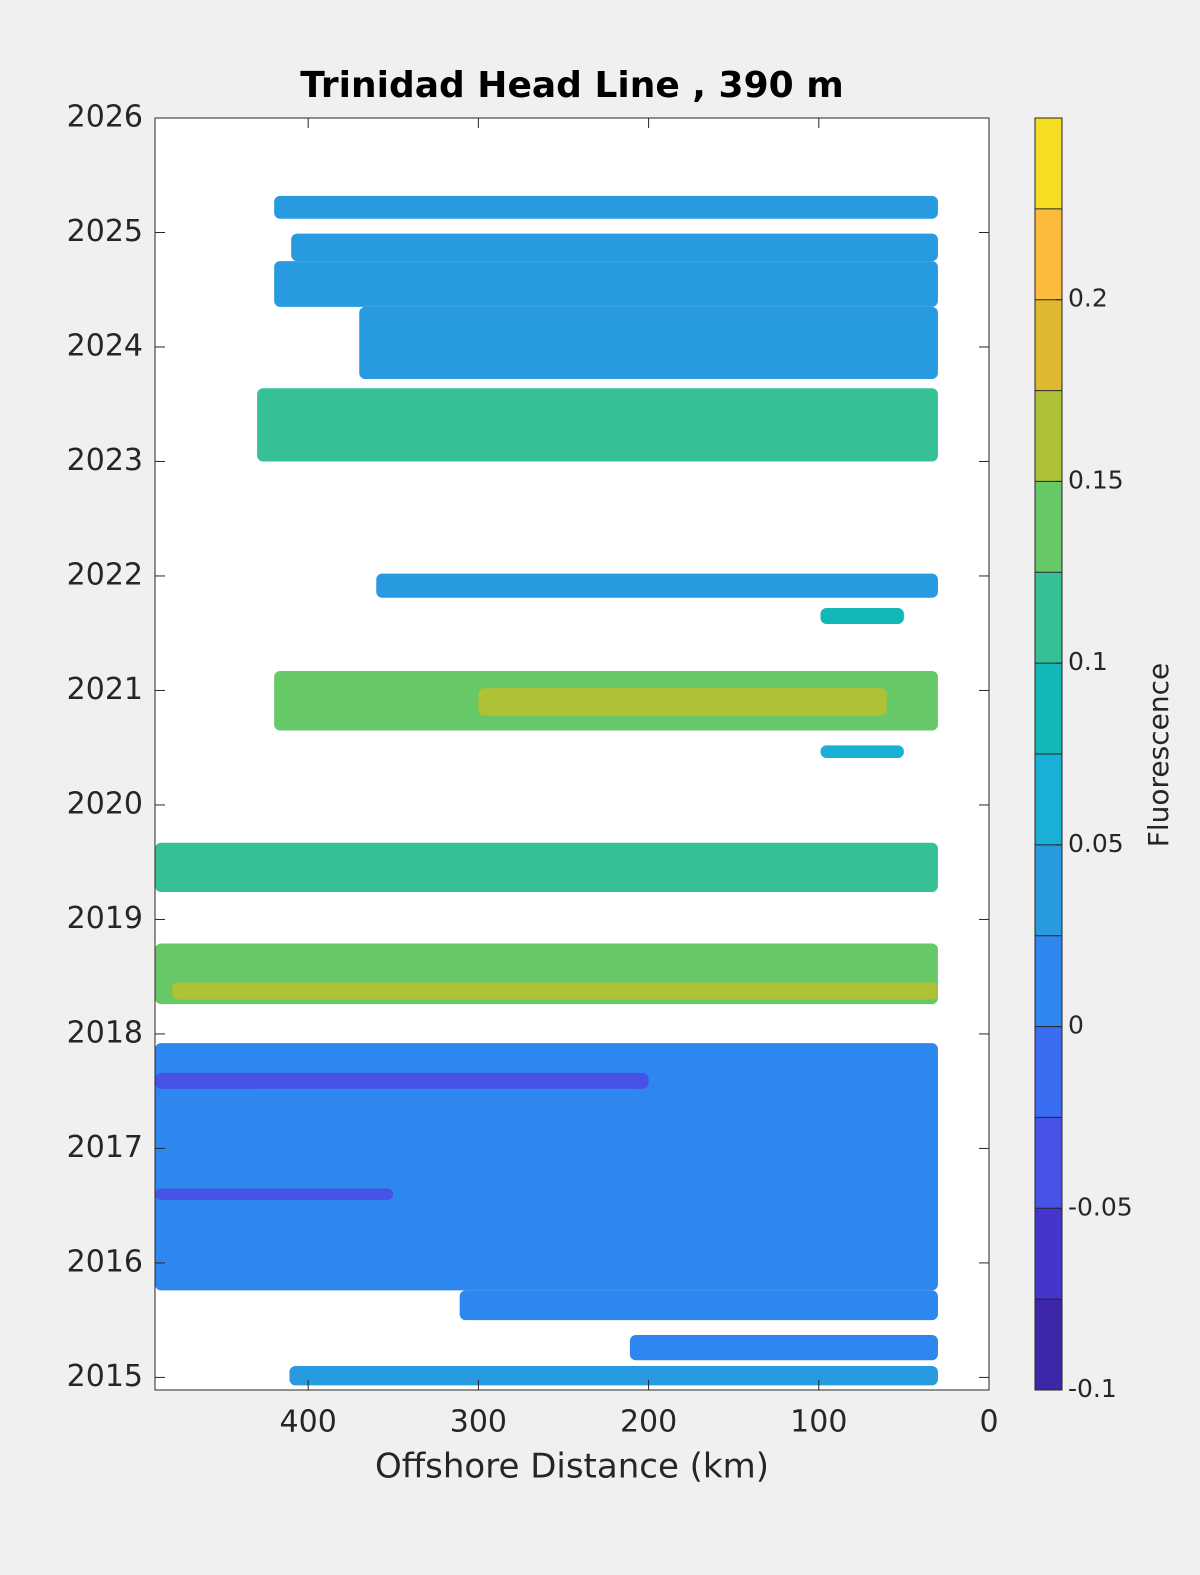  What do you see at coordinates (1088, 661) in the screenshot?
I see `colorbar-tick-label: 0.1` at bounding box center [1088, 661].